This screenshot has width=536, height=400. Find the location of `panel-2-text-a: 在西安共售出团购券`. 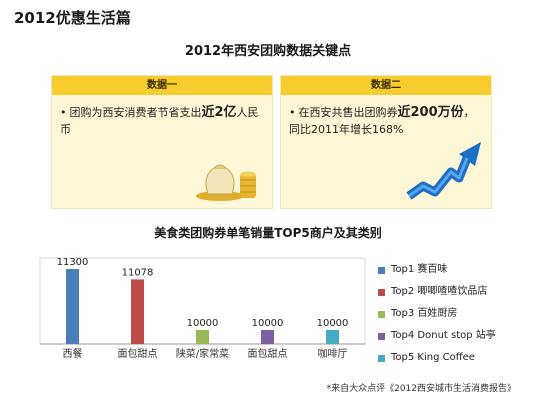

panel-2-text-a: 在西安共售出团购券 is located at coordinates (348, 112).